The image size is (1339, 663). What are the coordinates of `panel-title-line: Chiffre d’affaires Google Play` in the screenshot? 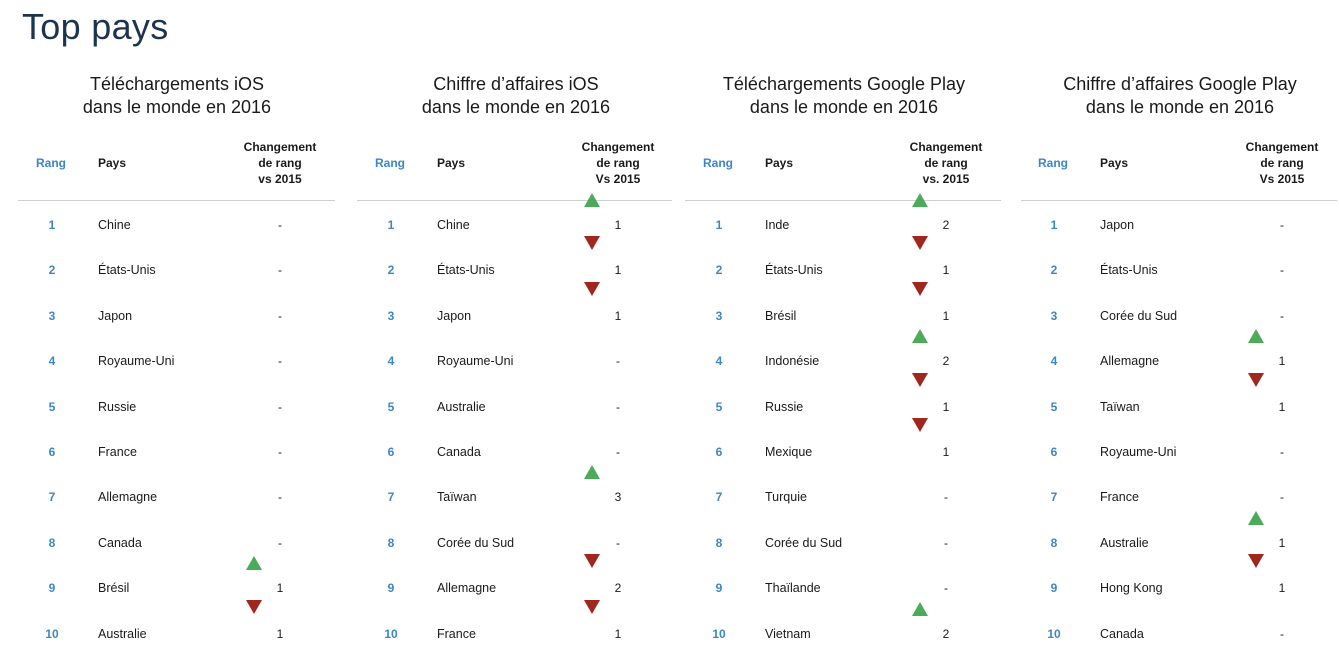 It's located at (1180, 84).